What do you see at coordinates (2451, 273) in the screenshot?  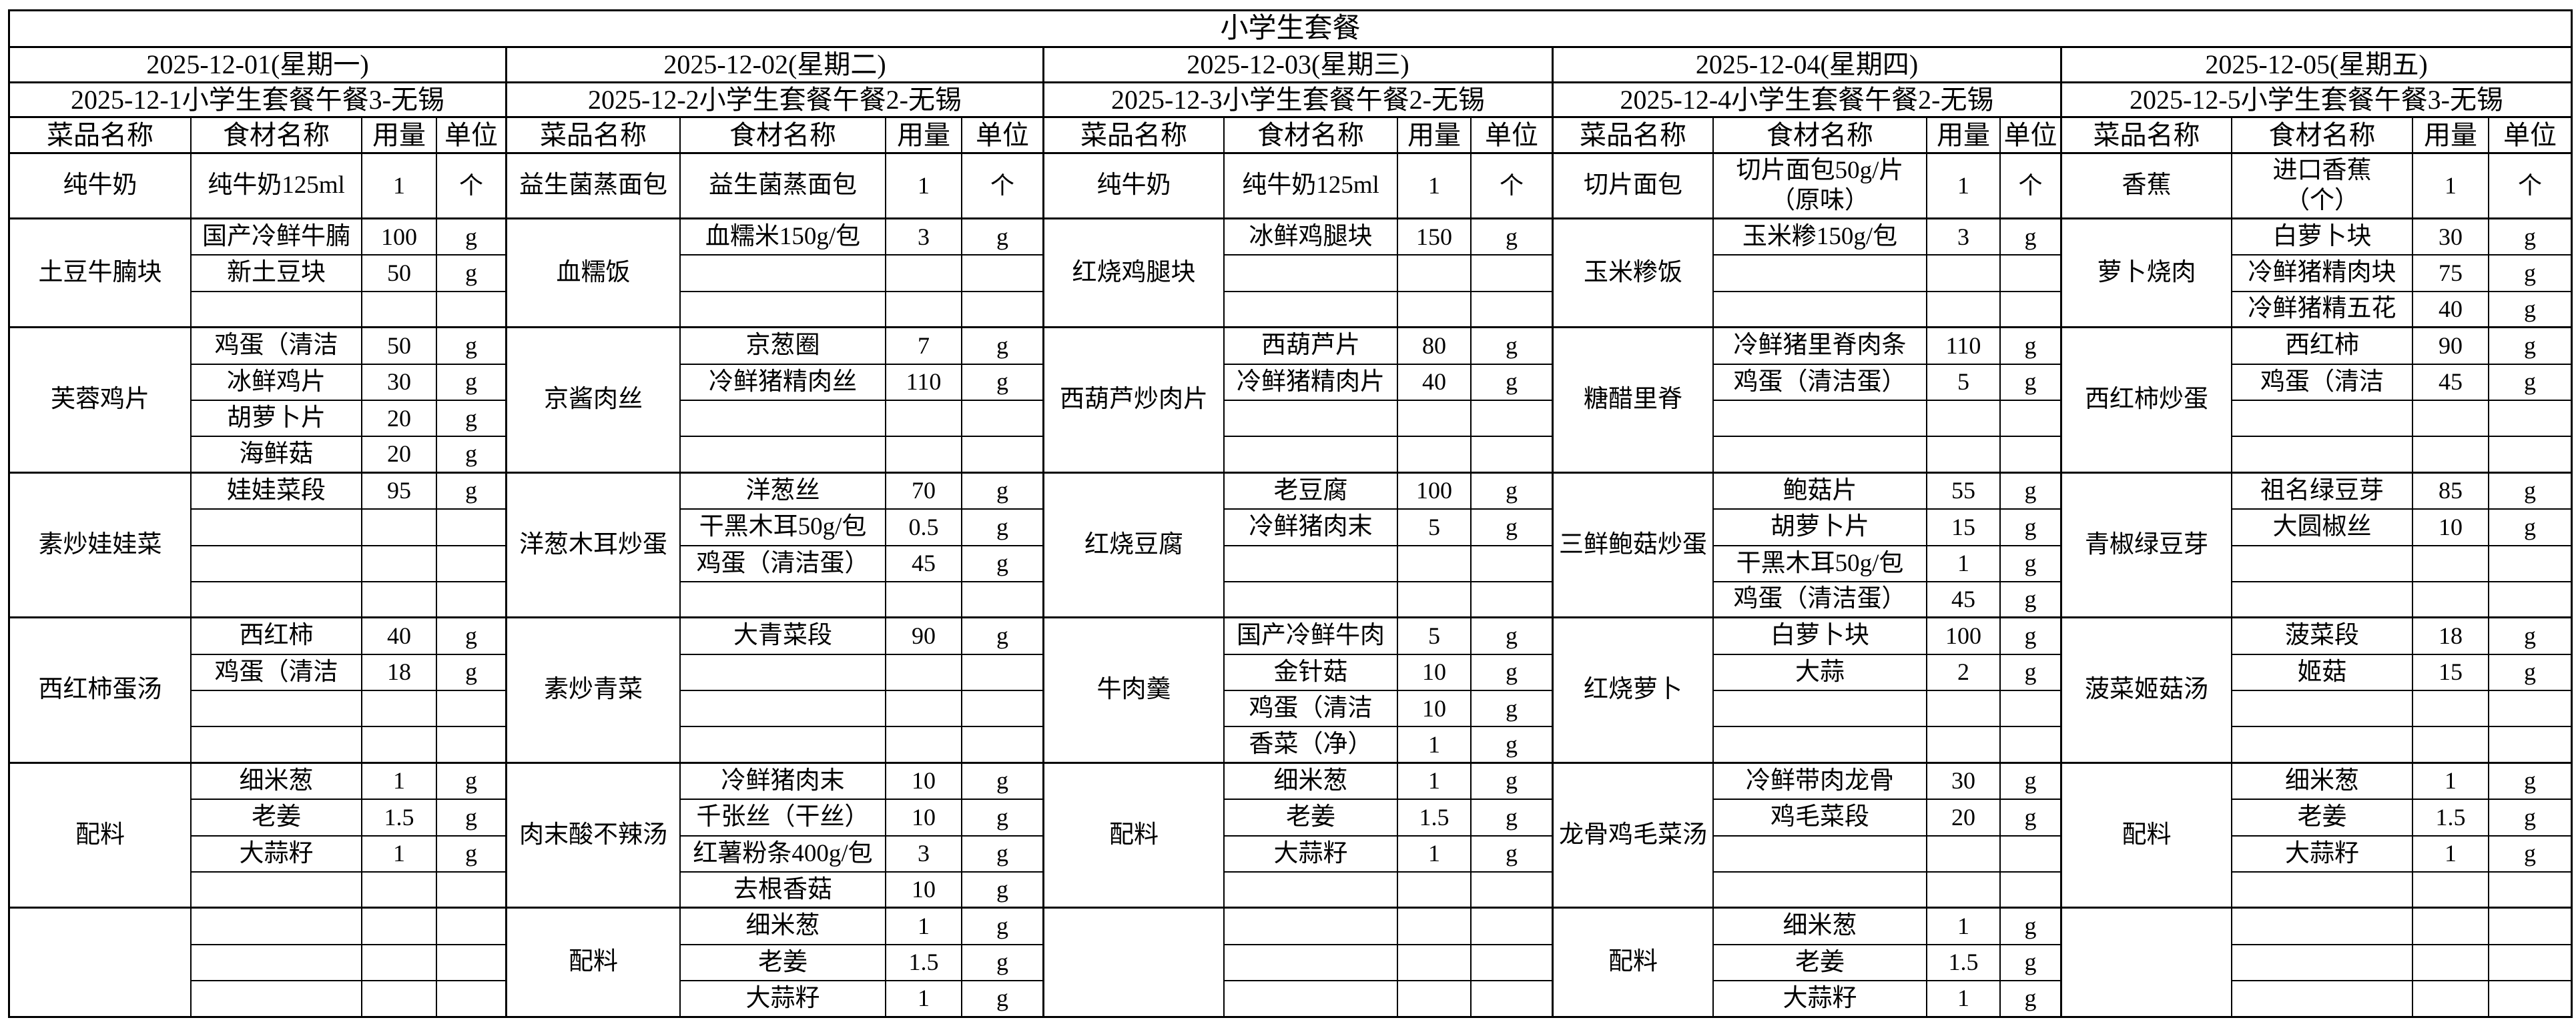 I see `quantity-cell: 75` at bounding box center [2451, 273].